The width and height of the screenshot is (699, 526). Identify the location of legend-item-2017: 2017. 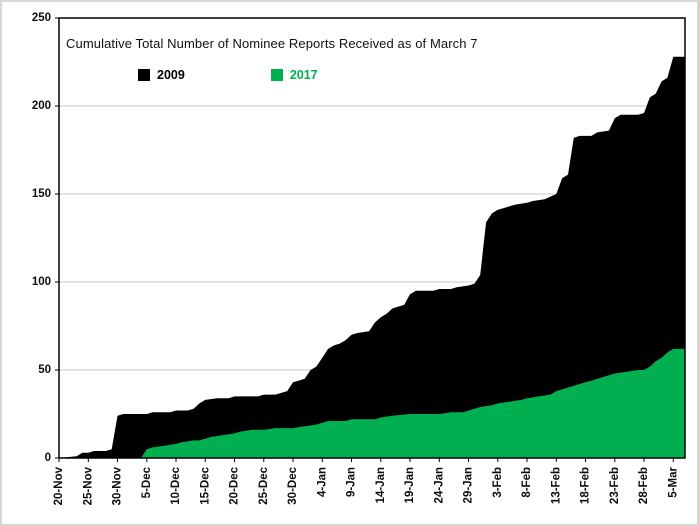
(294, 75).